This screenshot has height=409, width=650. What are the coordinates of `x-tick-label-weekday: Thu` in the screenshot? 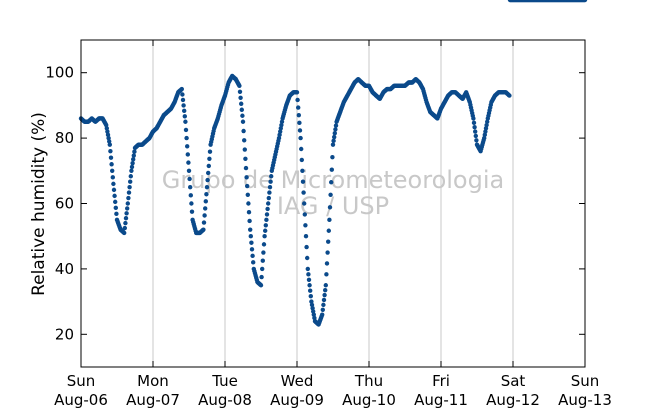 It's located at (368, 381).